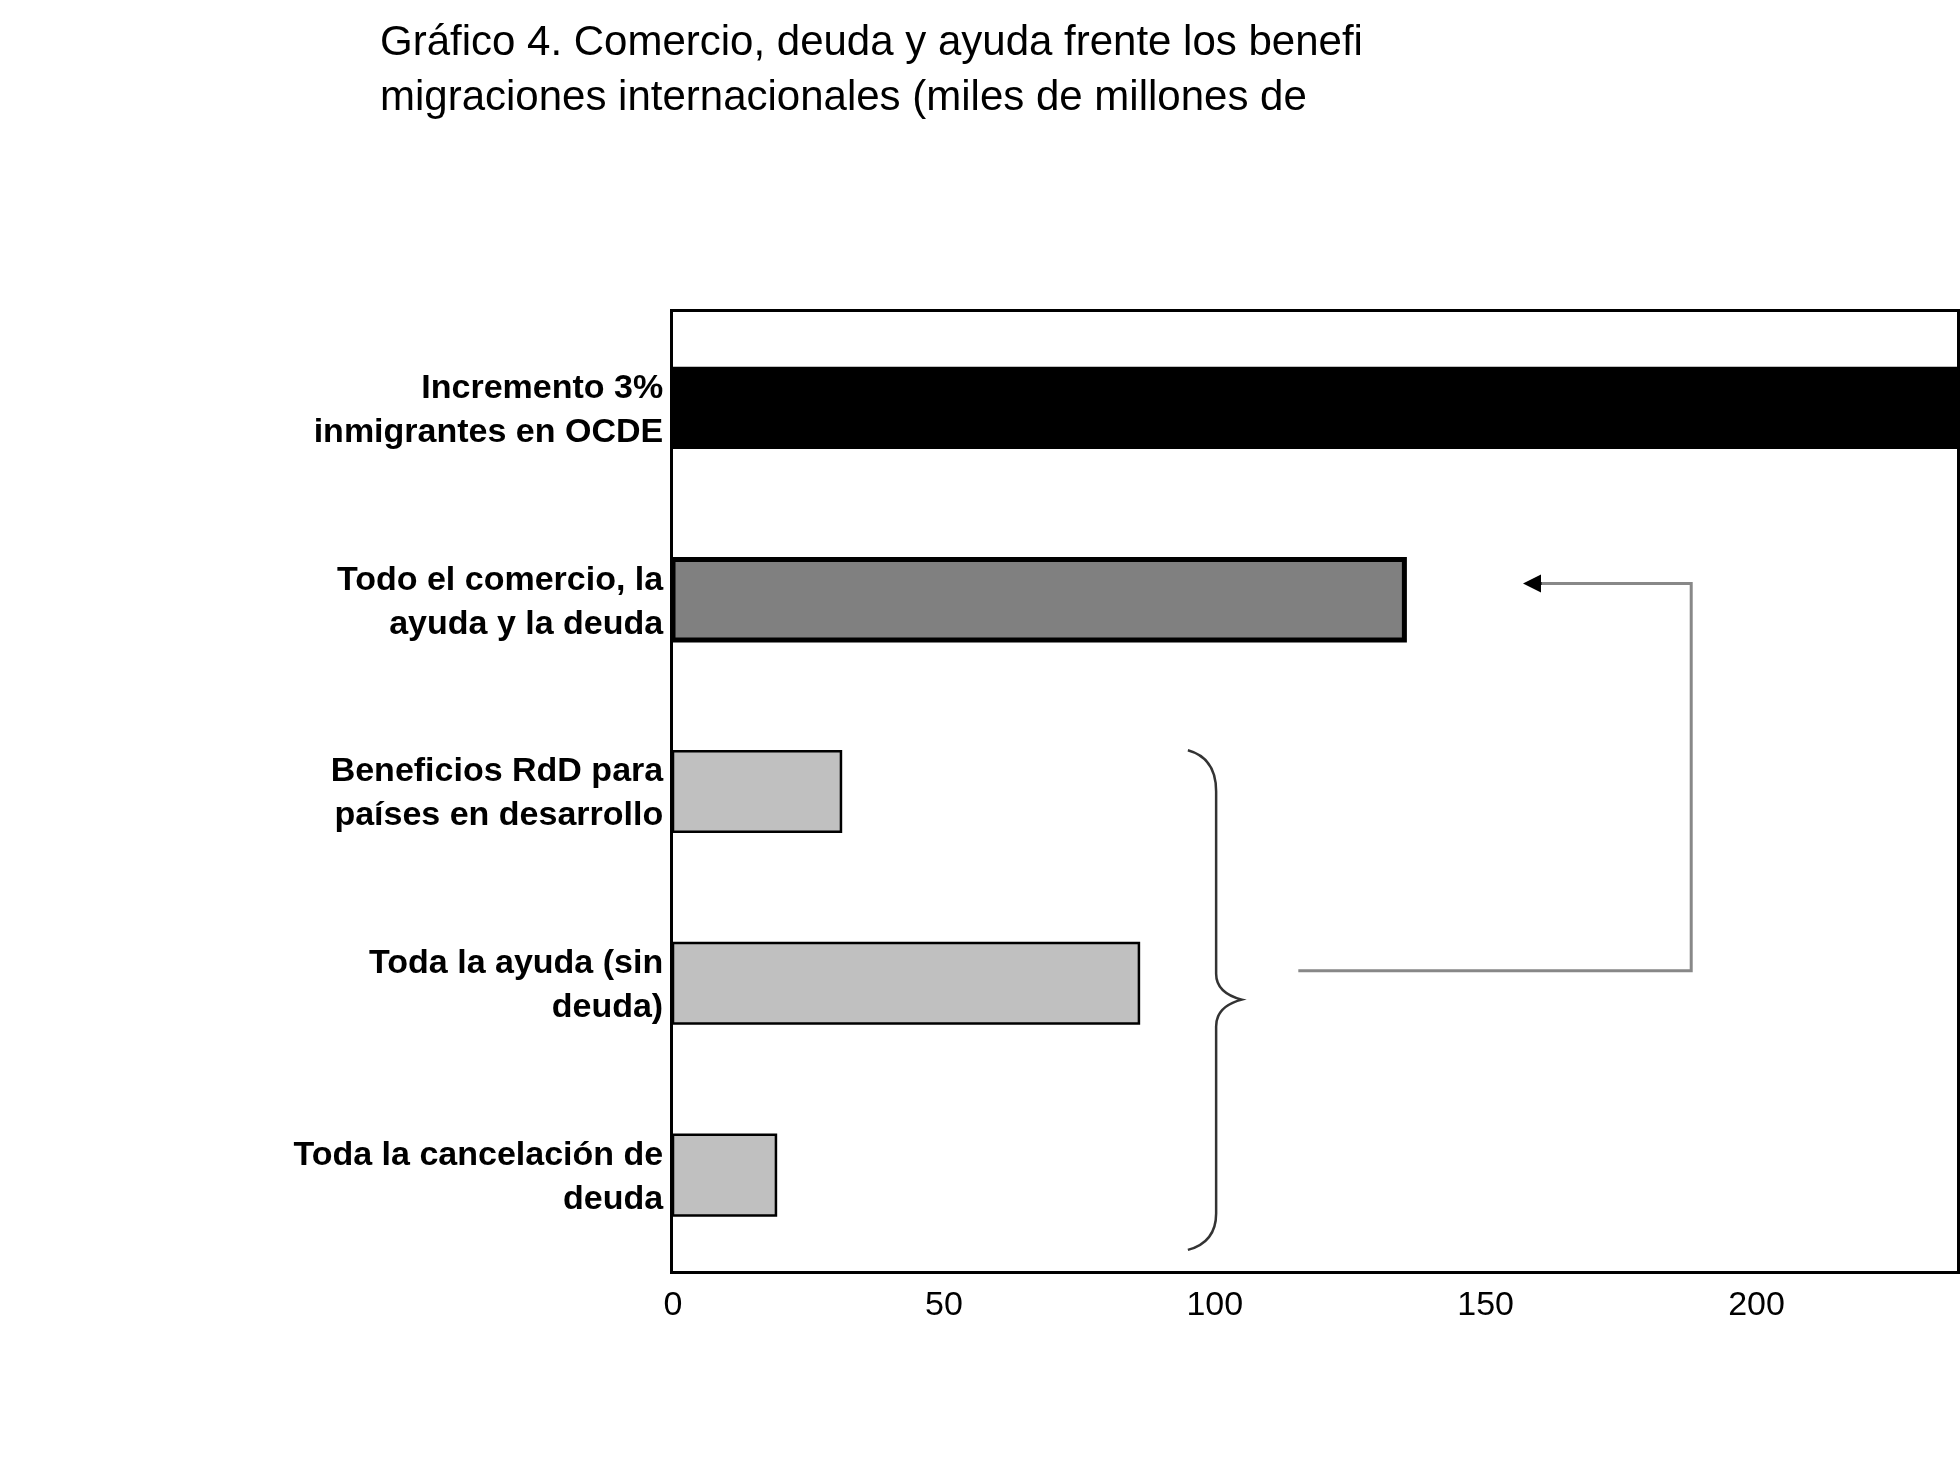 This screenshot has width=1960, height=1470. I want to click on x-tick-label: 100, so click(1215, 1302).